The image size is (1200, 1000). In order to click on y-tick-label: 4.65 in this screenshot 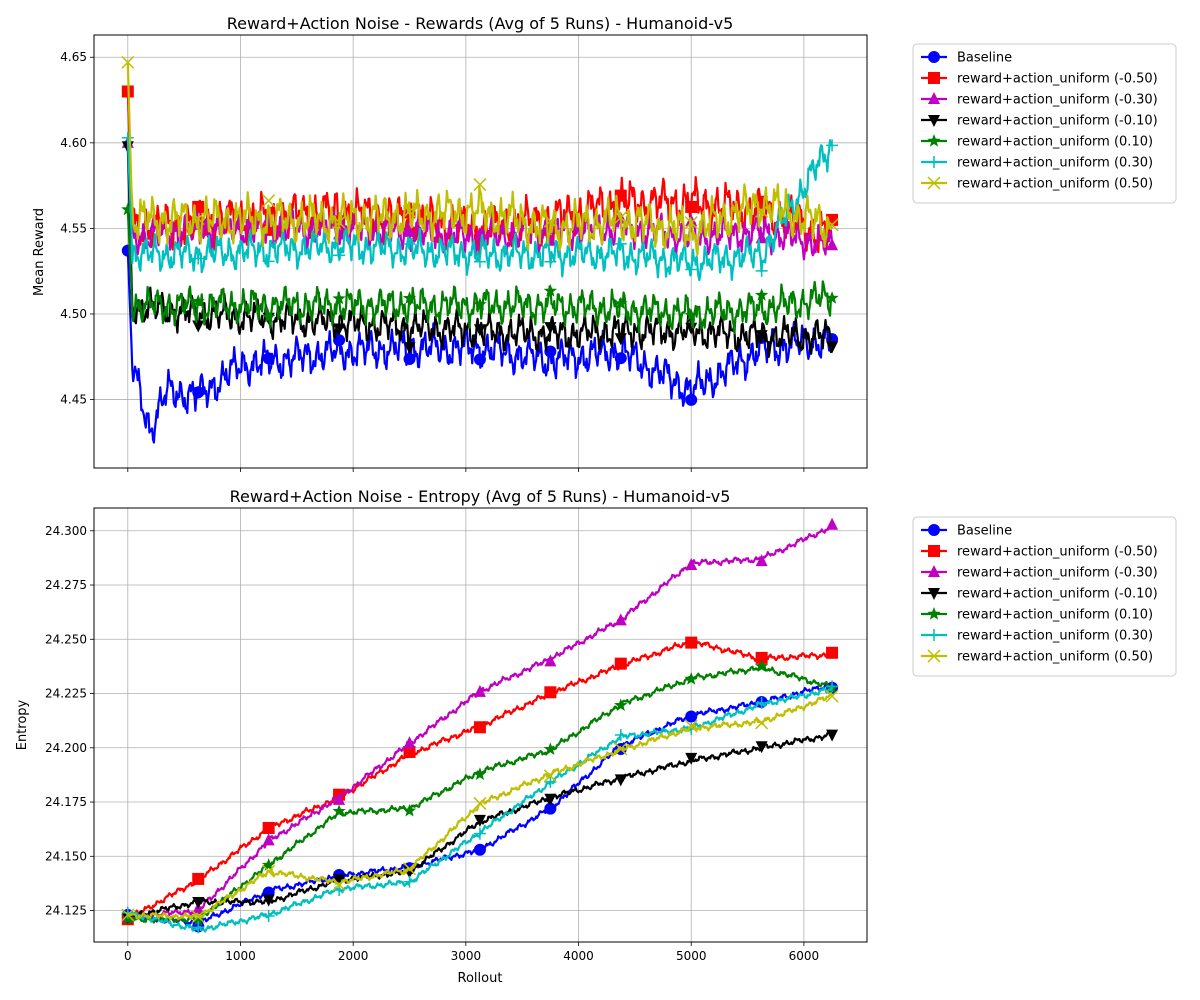, I will do `click(73, 57)`.